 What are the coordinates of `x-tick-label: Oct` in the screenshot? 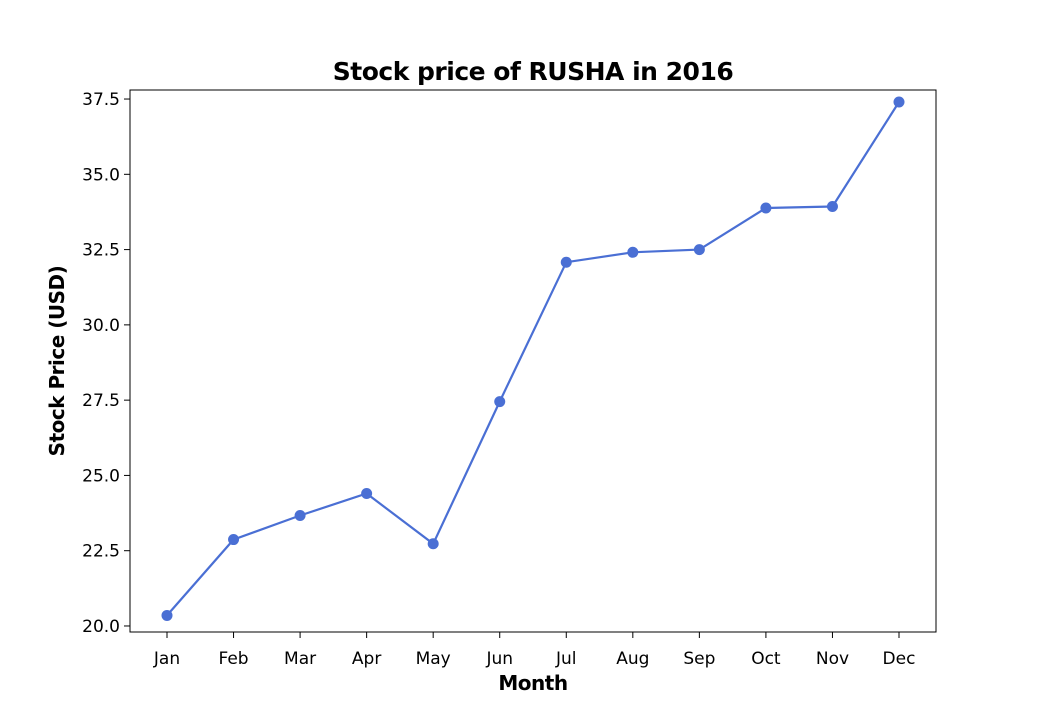 It's located at (766, 659).